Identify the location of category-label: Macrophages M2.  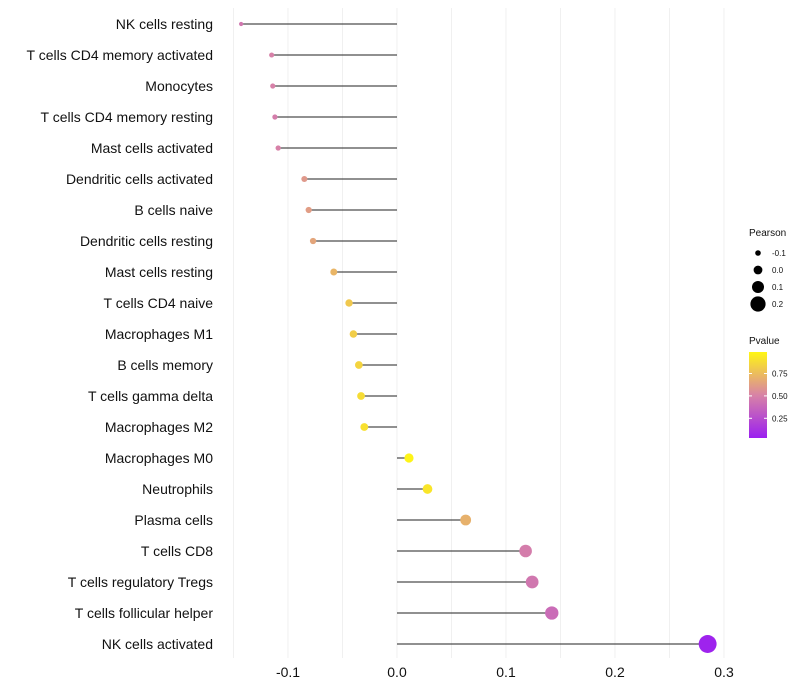
(159, 427).